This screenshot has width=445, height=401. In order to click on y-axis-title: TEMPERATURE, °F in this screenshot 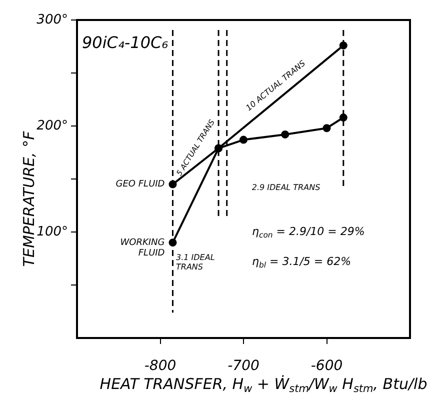, I will do `click(29, 198)`.